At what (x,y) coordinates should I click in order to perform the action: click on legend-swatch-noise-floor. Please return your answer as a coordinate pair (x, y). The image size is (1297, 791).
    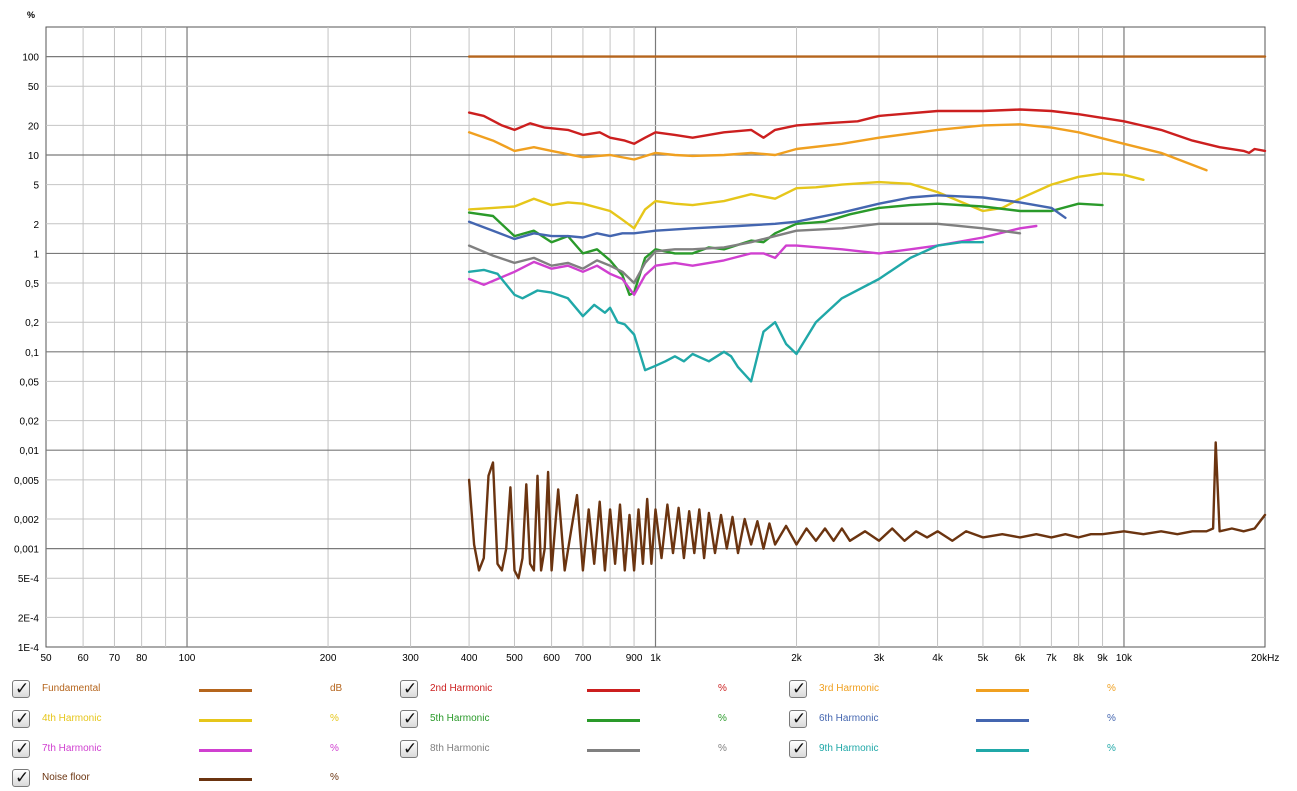
    Looking at the image, I should click on (225, 779).